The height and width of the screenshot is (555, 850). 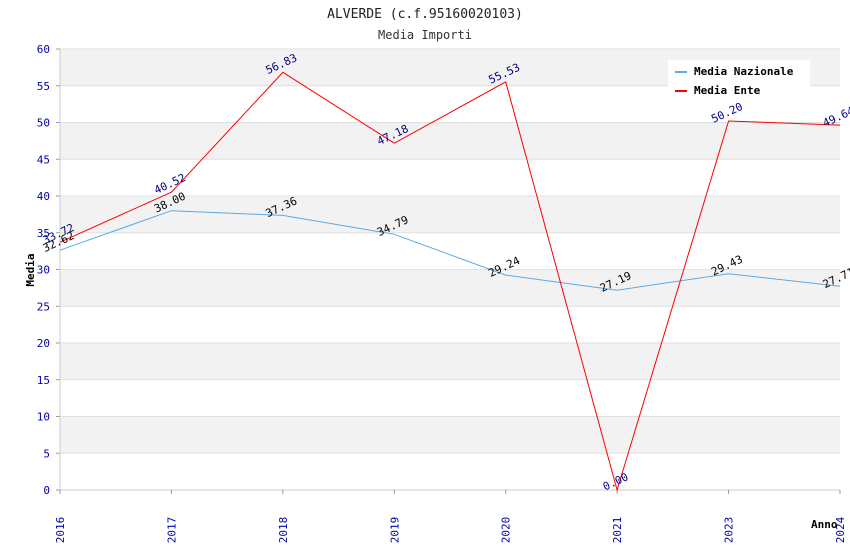 I want to click on y-tick-labels: 0 5 10 15 20 25 30 35 40 45 50 55 60, so click(x=43, y=270).